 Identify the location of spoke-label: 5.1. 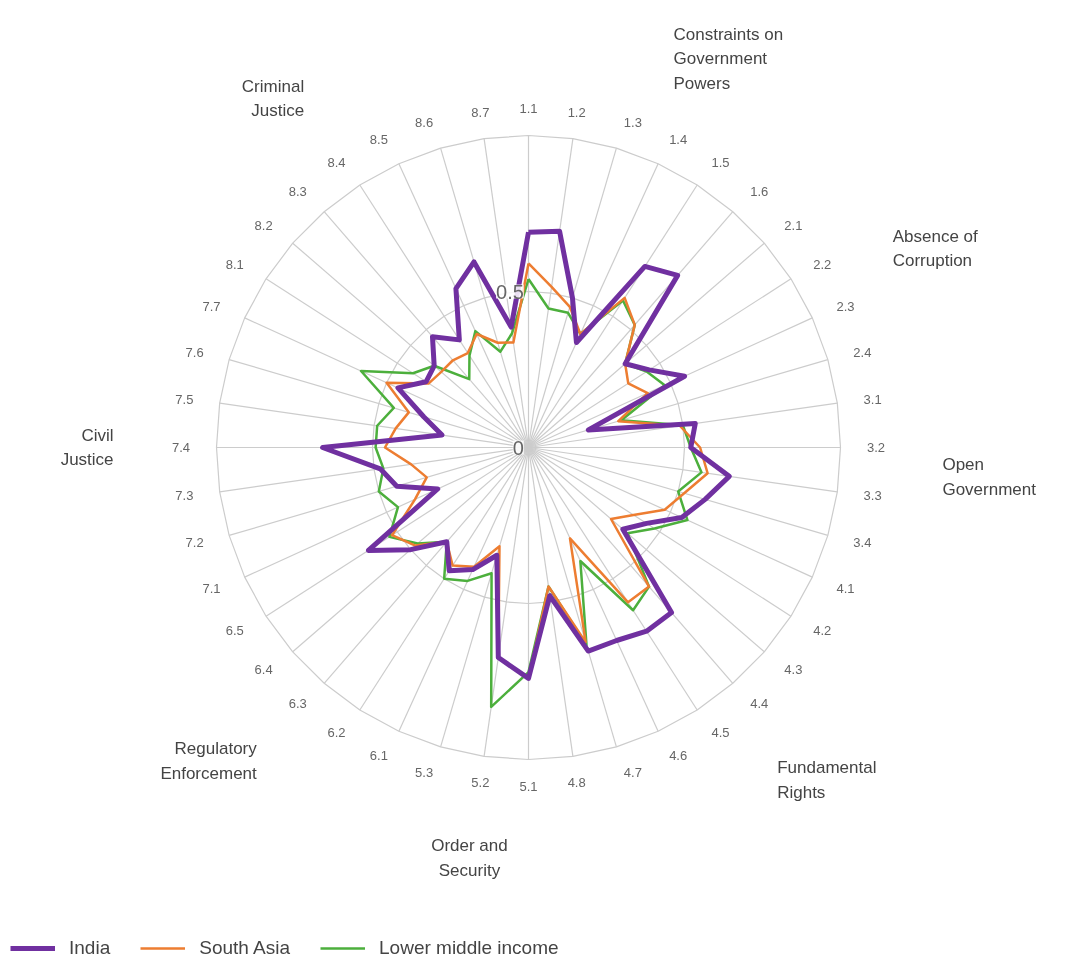
(528, 786).